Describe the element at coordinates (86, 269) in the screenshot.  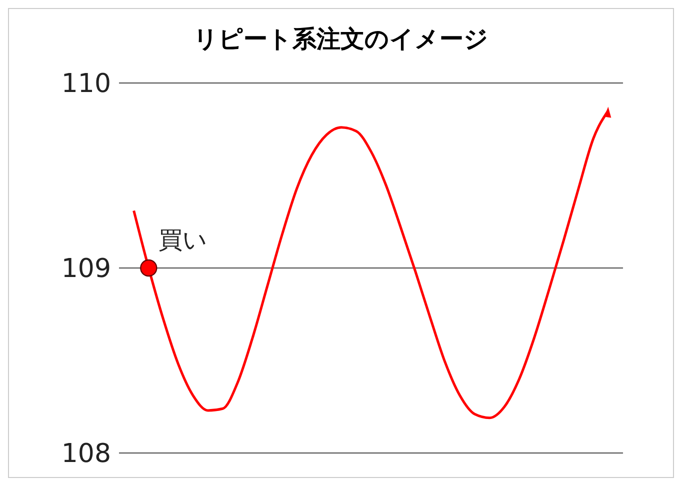
I see `y-tick-label: 109` at that location.